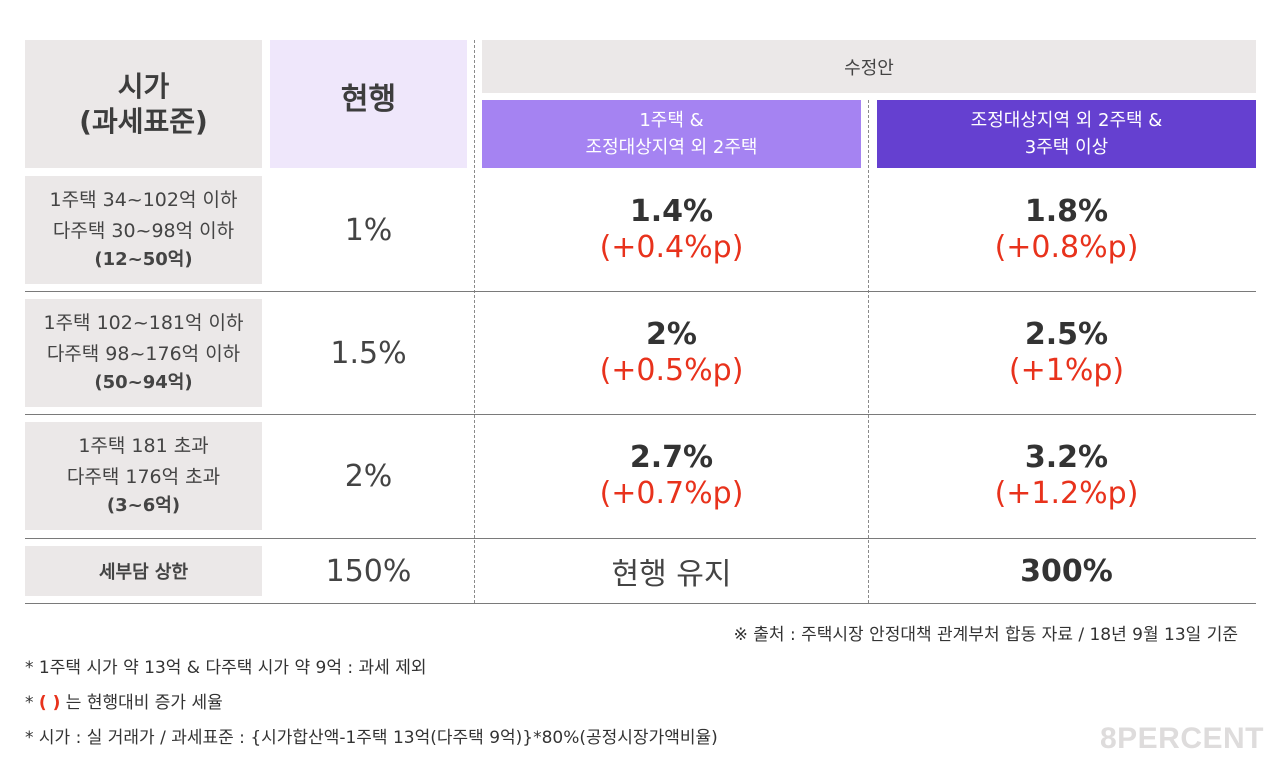 Image resolution: width=1280 pixels, height=770 pixels. I want to click on row-2-group-a-rate: 2%, so click(671, 334).